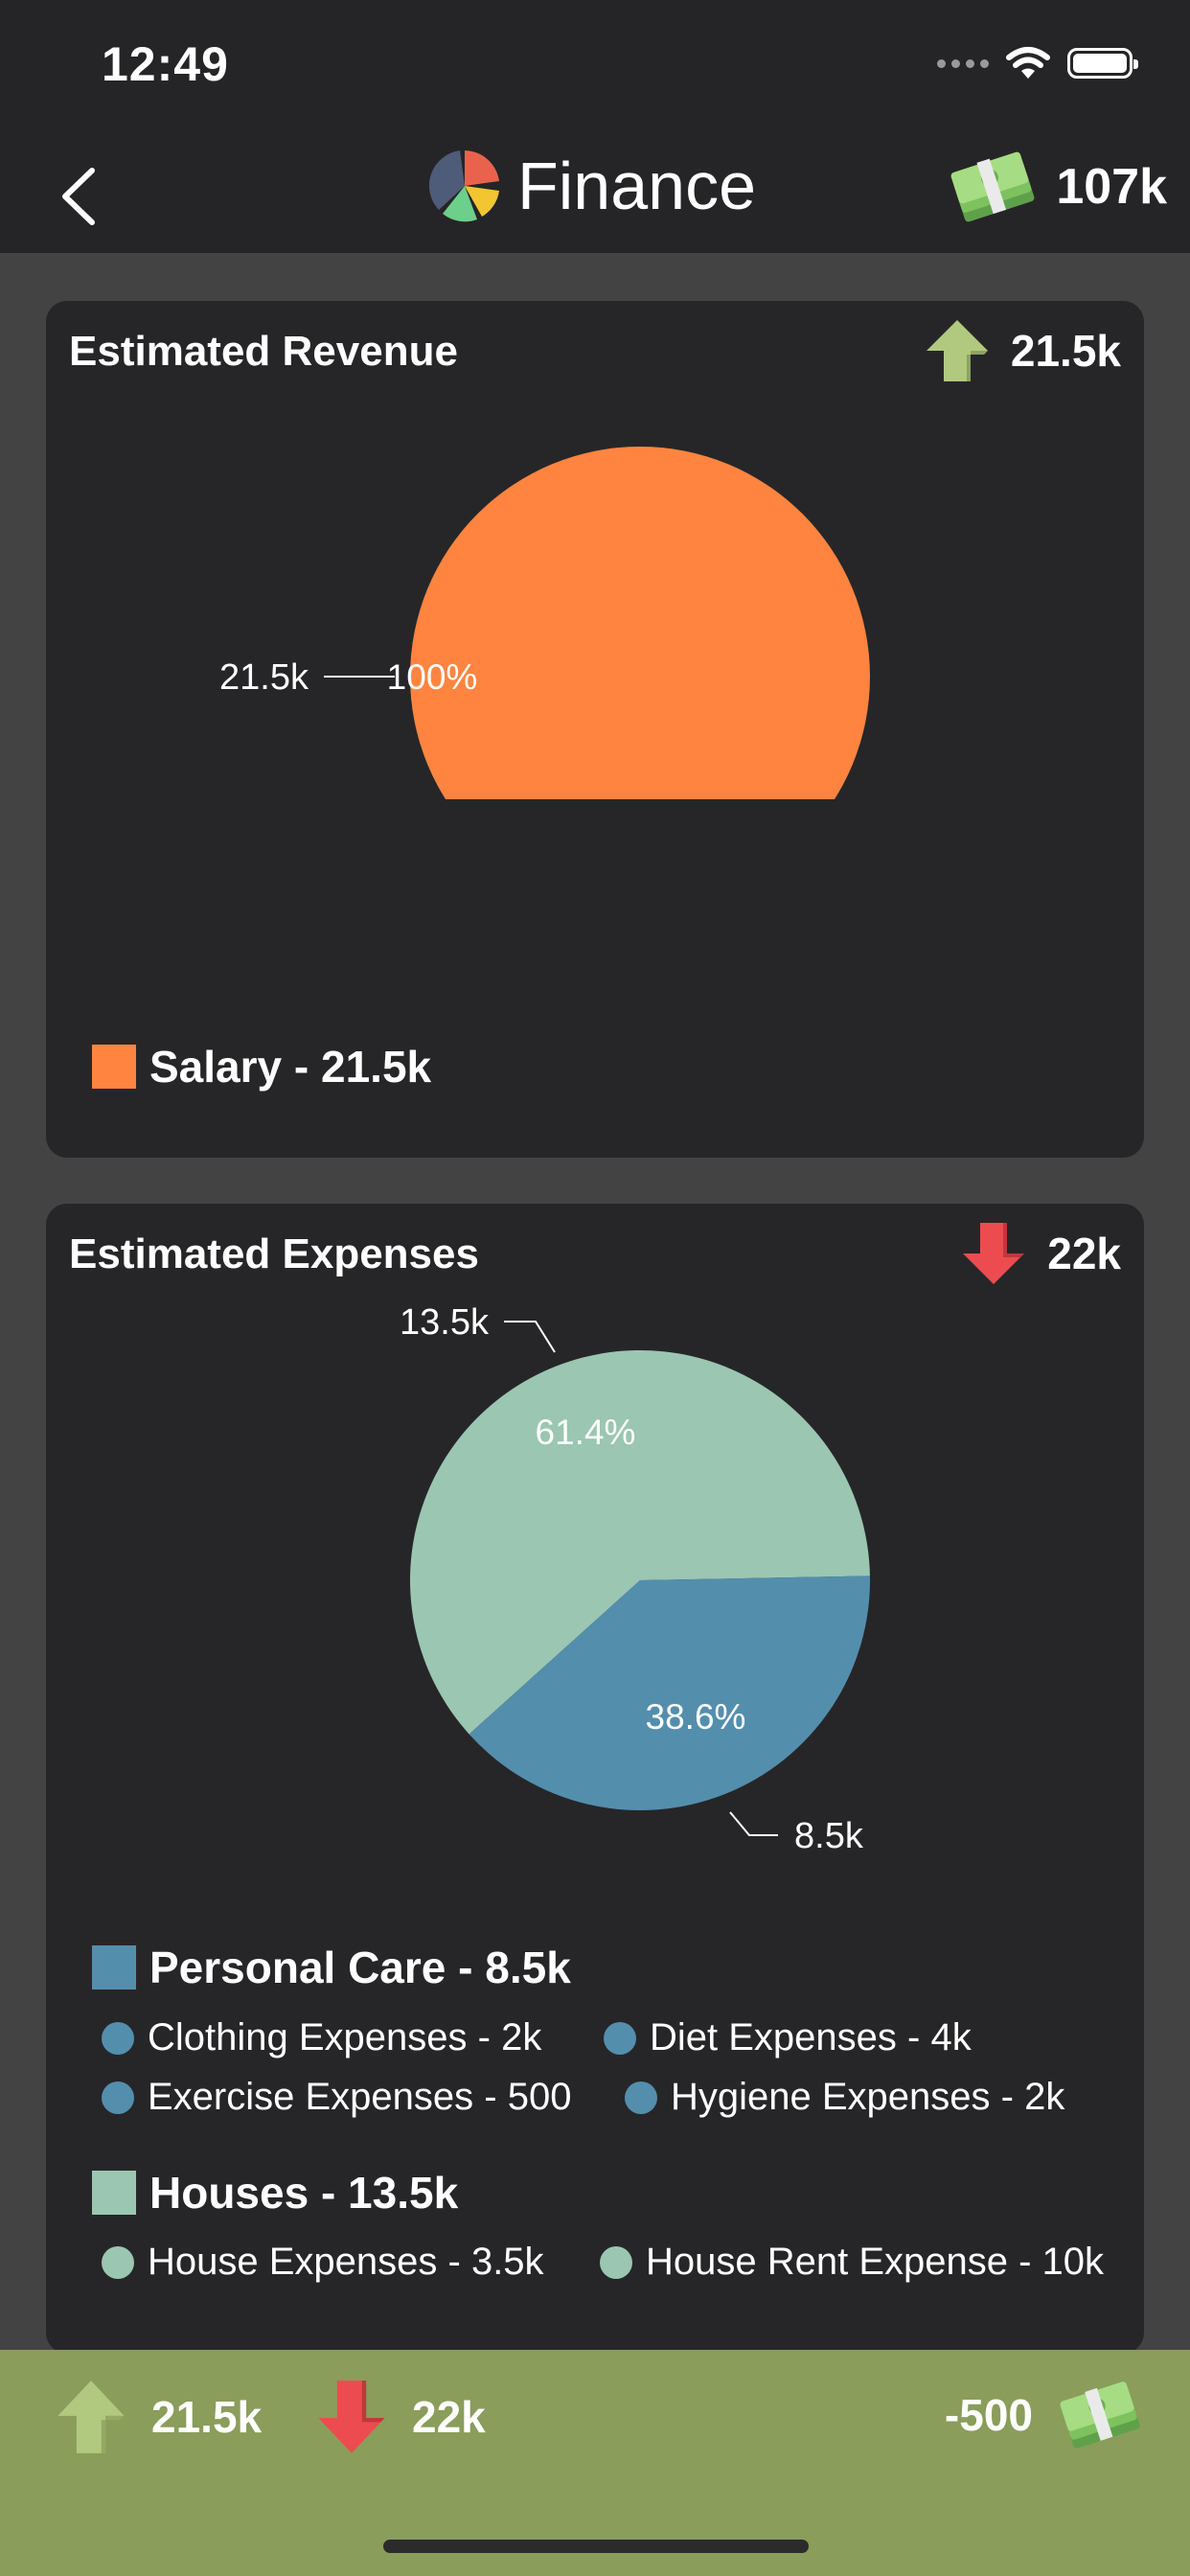  What do you see at coordinates (345, 2037) in the screenshot?
I see `legend-subitem-label: Clothing Expenses - 2k` at bounding box center [345, 2037].